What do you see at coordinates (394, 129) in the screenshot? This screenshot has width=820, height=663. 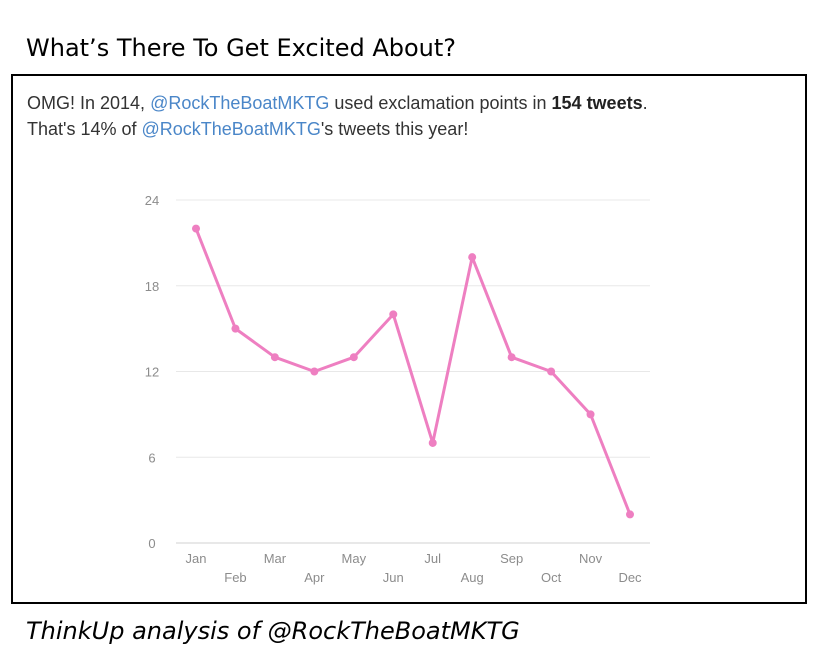 I see `insight-line2-suffix: 's tweets this year!` at bounding box center [394, 129].